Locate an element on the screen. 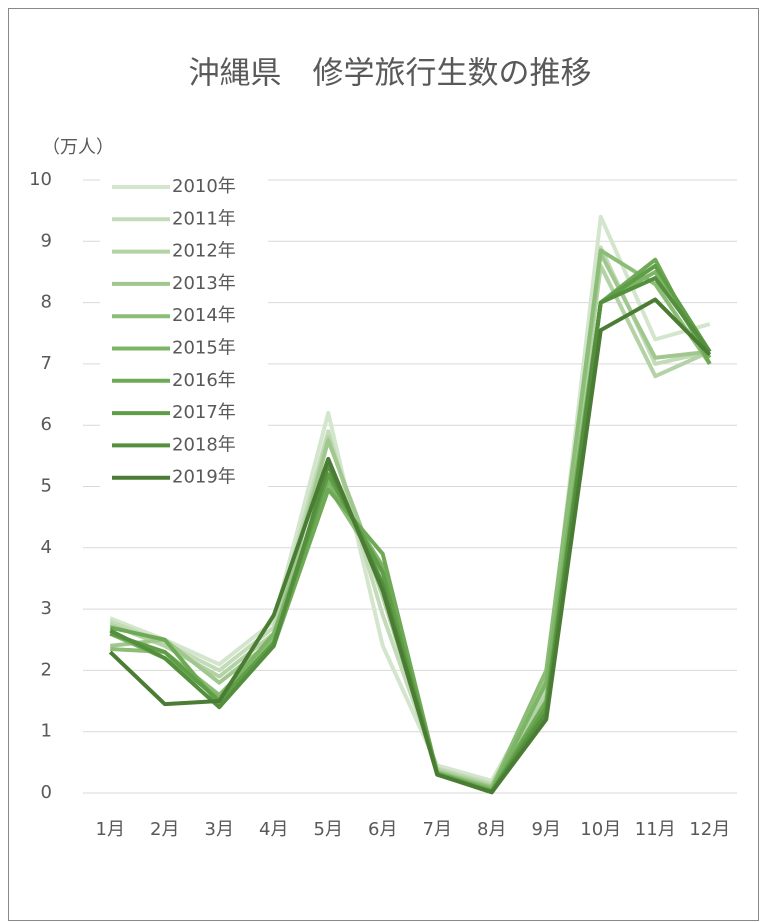 Image resolution: width=760 pixels, height=922 pixels. y-tick-label: 8 is located at coordinates (46, 302).